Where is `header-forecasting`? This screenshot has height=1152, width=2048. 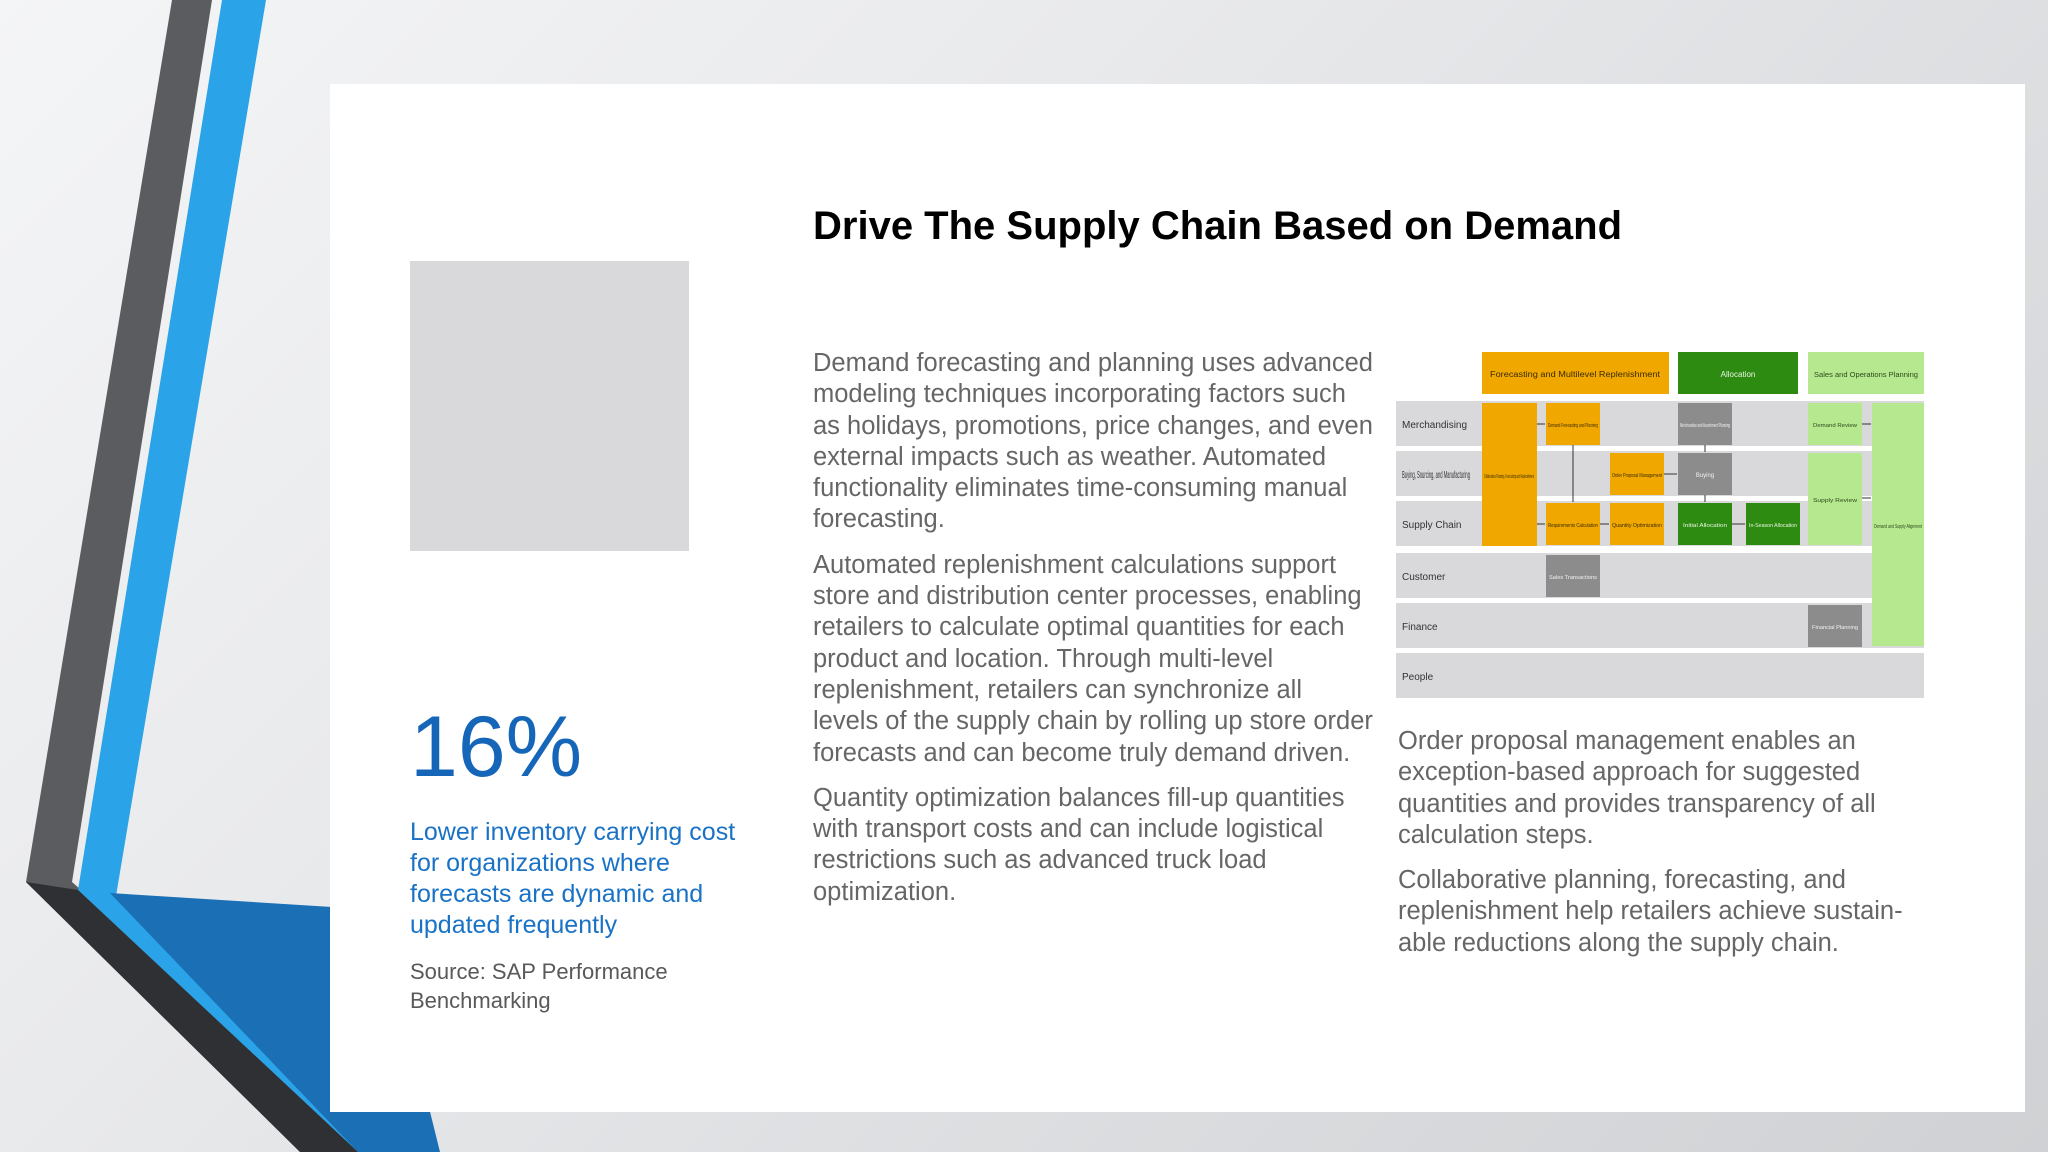
header-forecasting is located at coordinates (1575, 373).